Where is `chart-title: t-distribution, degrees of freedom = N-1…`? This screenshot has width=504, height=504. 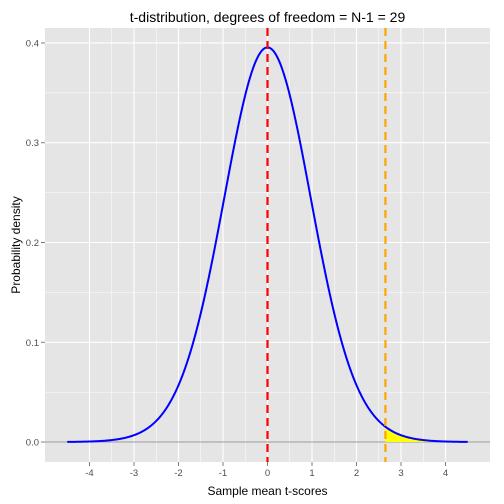
chart-title: t-distribution, degrees of freedom = N-1… is located at coordinates (268, 17).